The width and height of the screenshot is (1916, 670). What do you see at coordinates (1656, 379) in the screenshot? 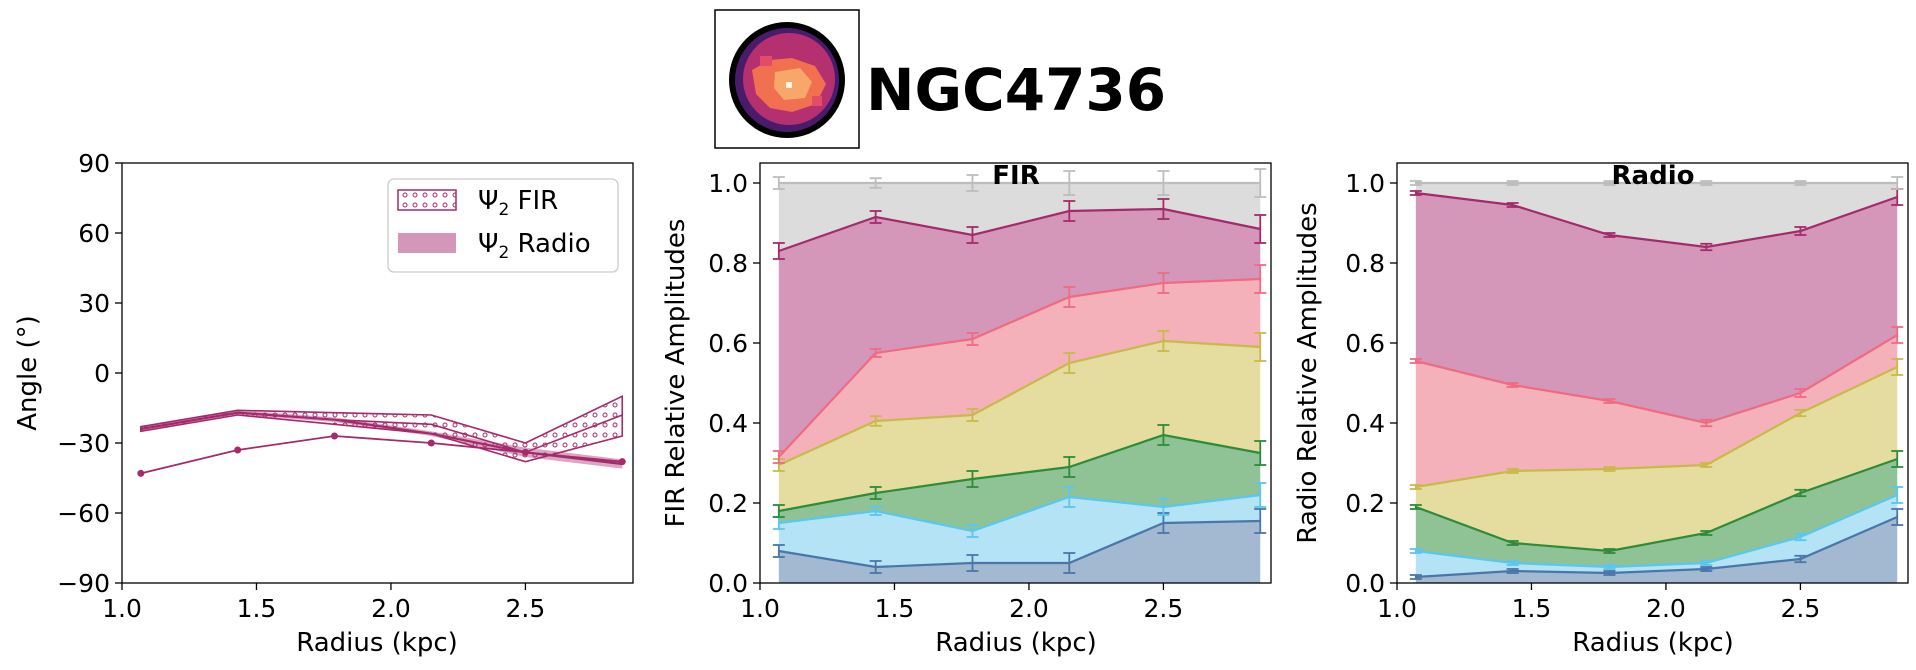
I see `pink-line` at bounding box center [1656, 379].